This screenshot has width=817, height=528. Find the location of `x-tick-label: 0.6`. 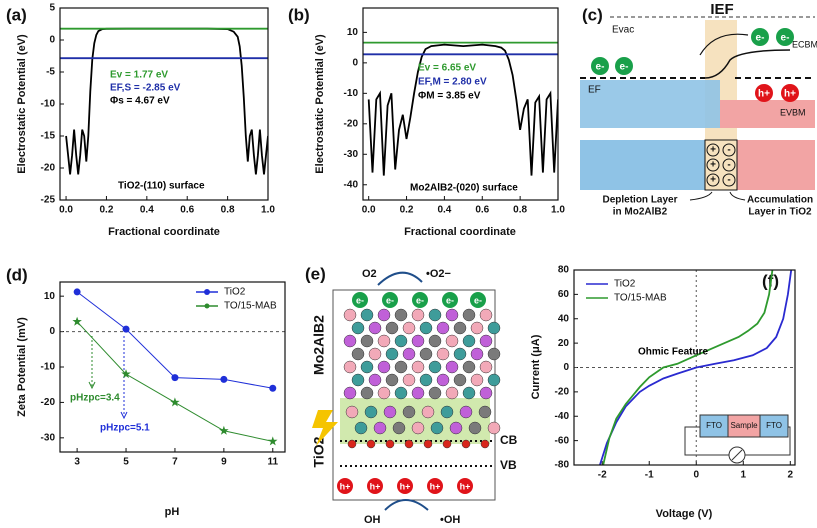

x-tick-label: 0.6 is located at coordinates (187, 210).